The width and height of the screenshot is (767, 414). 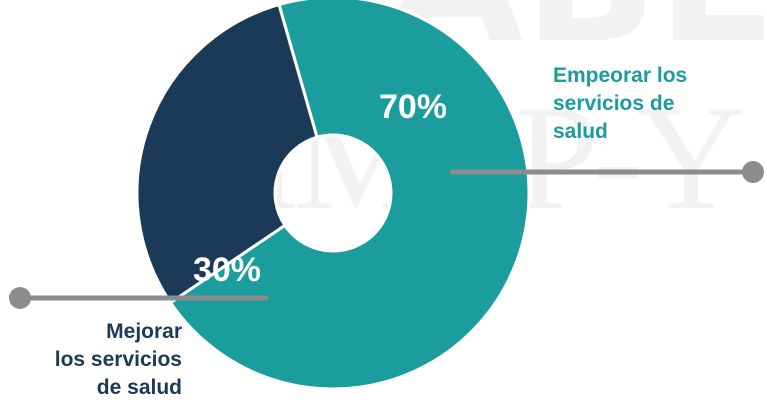 I want to click on callout-line: Mejorar, so click(x=144, y=331).